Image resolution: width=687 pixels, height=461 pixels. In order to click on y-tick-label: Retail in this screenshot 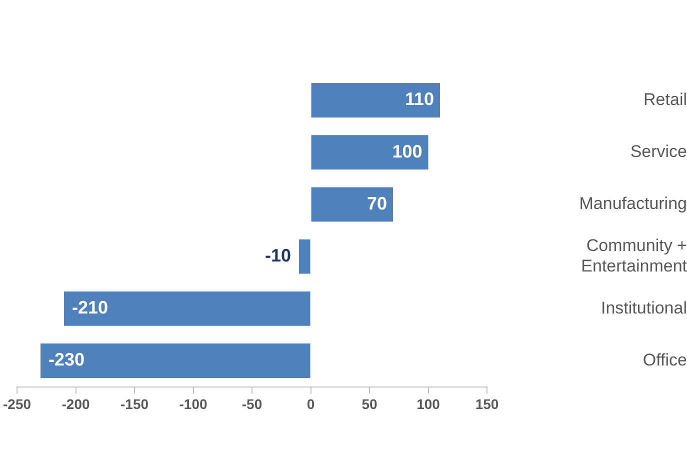, I will do `click(665, 99)`.